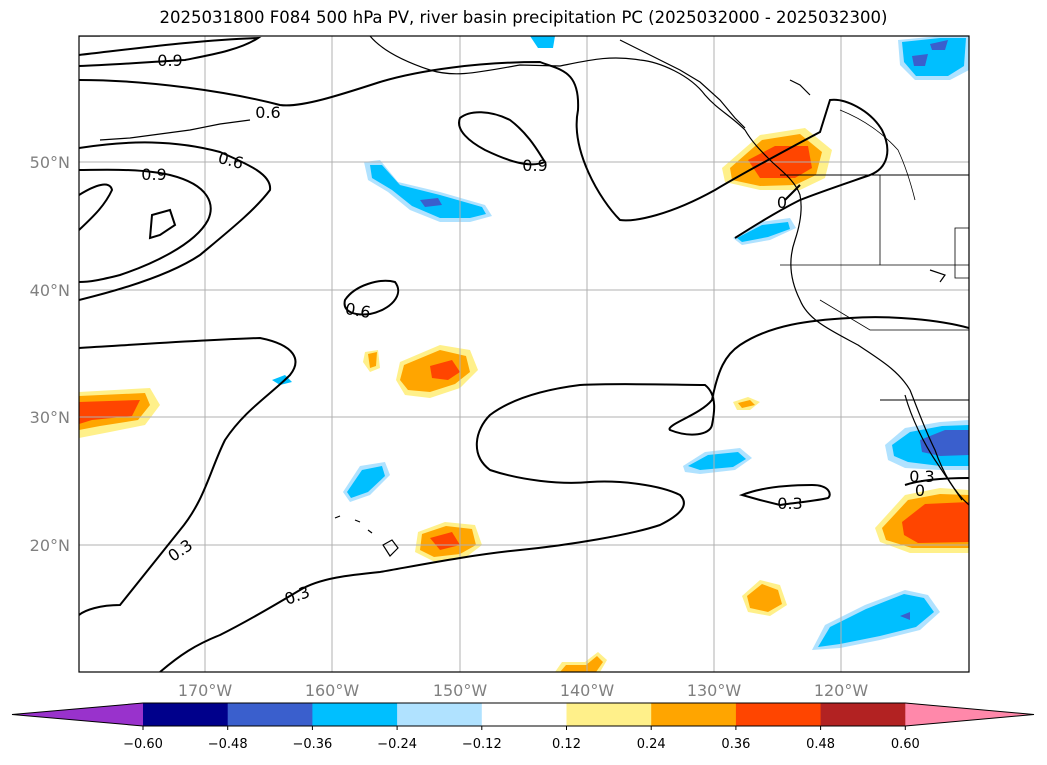  Describe the element at coordinates (397, 744) in the screenshot. I see `colorbar-tick-label: −0.24` at that location.